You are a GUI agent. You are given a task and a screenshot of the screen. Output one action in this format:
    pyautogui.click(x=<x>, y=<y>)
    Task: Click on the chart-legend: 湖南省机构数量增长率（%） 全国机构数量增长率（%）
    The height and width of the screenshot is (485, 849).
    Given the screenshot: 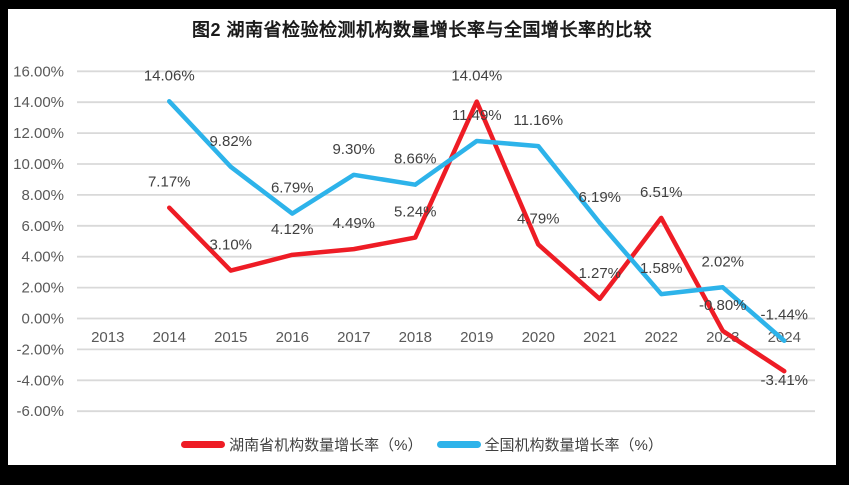 What is the action you would take?
    pyautogui.click(x=422, y=444)
    